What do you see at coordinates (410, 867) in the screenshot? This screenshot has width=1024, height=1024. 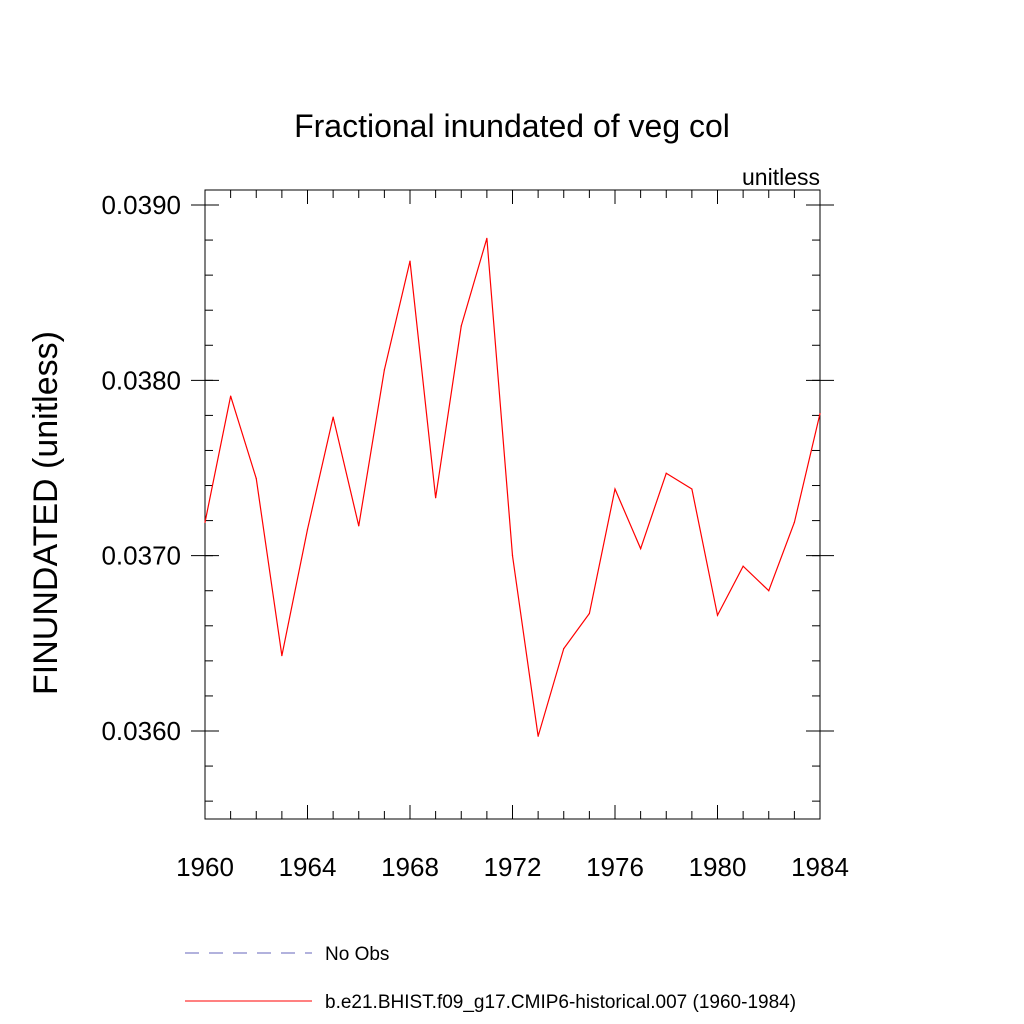 I see `x-tick-label: 1968` at bounding box center [410, 867].